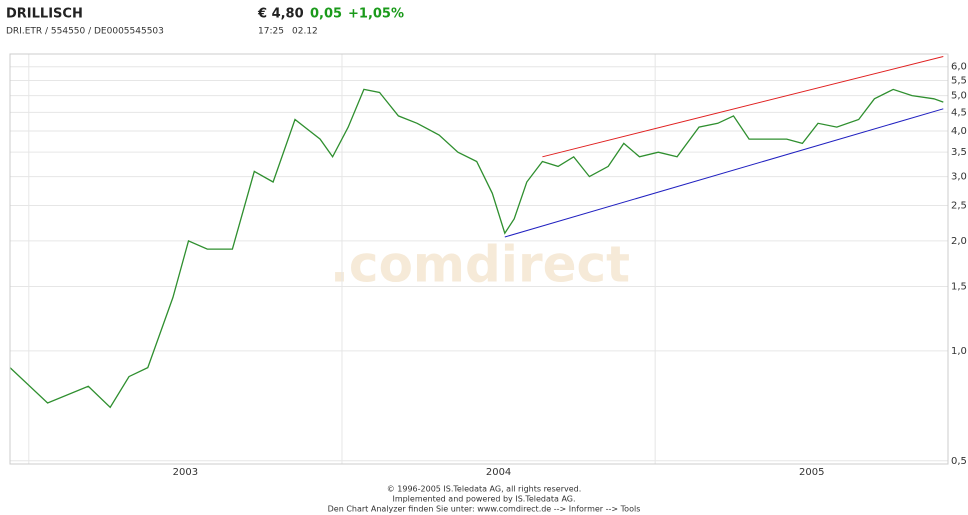  I want to click on y-tick-label: 0,5, so click(959, 461).